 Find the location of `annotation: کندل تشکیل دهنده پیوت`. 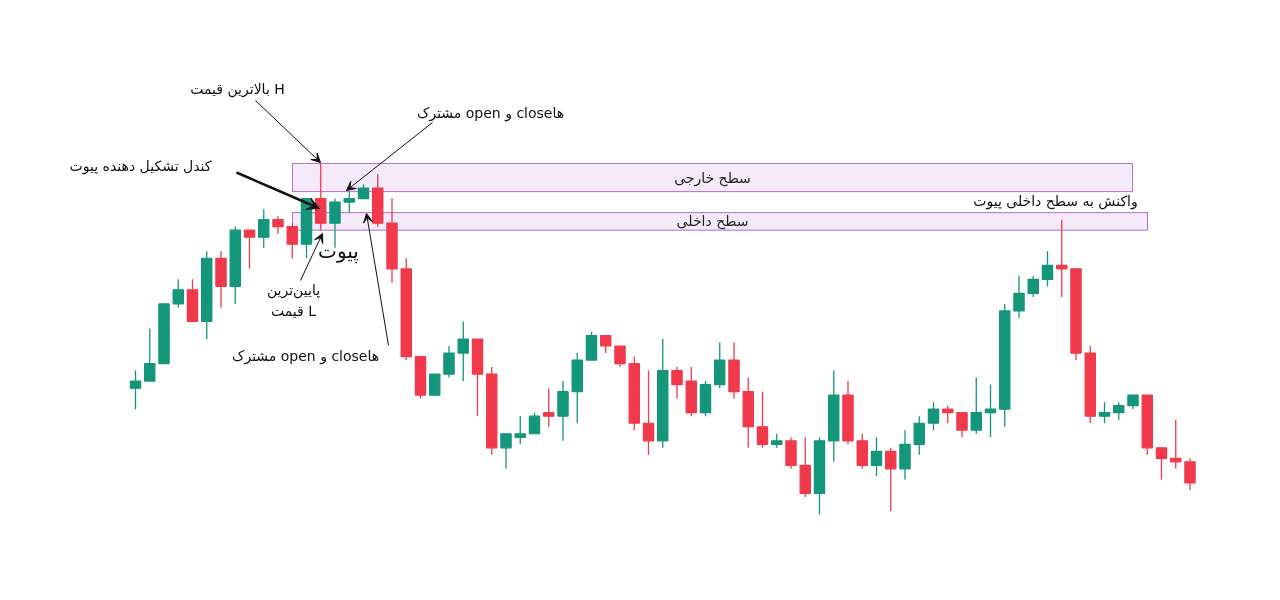

annotation: کندل تشکیل دهنده پیوت is located at coordinates (140, 166).